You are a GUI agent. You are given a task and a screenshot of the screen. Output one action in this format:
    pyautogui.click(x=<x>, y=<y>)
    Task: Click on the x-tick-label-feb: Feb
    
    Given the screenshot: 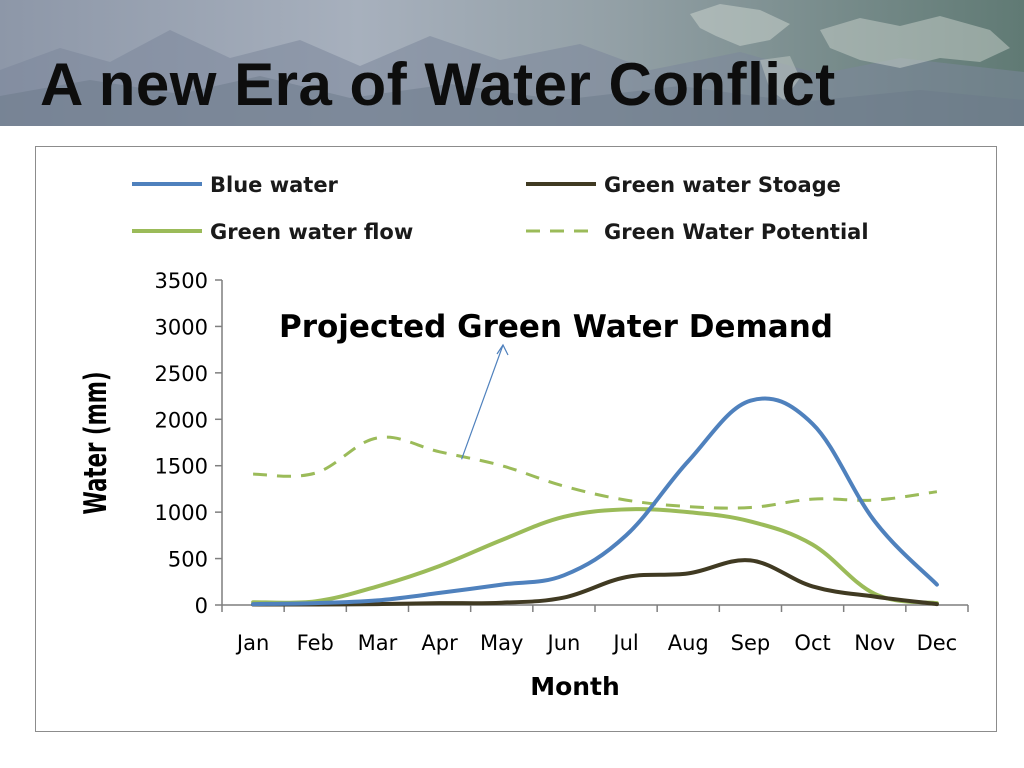 What is the action you would take?
    pyautogui.click(x=315, y=643)
    